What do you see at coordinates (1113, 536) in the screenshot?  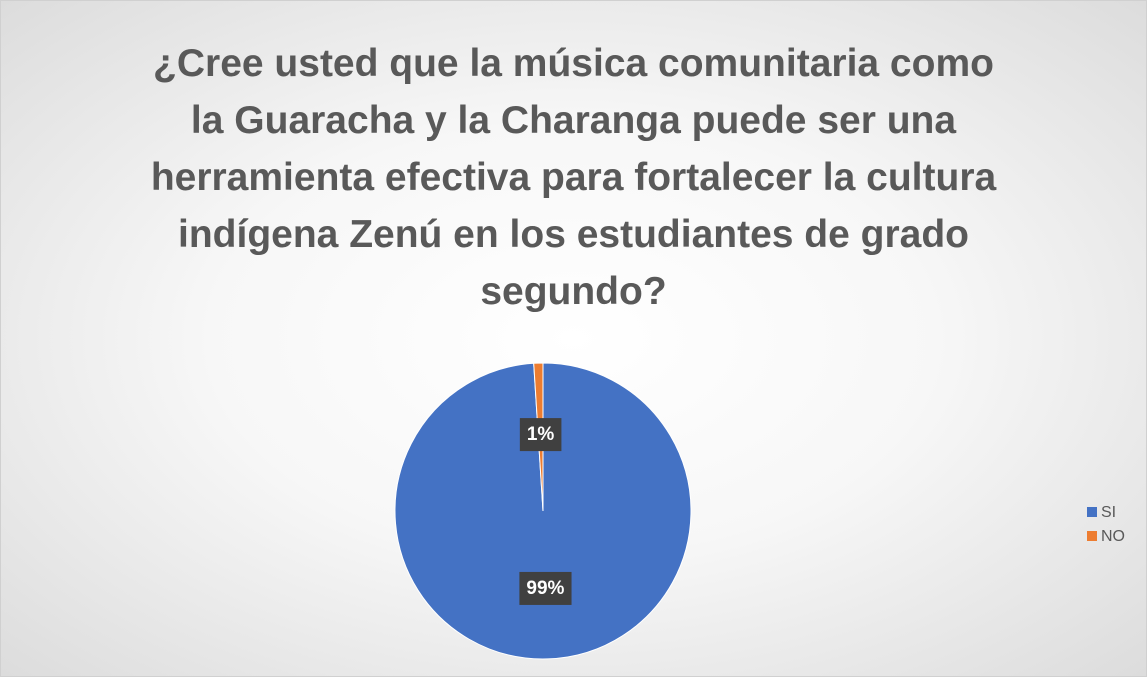 I see `legend-label: NO` at bounding box center [1113, 536].